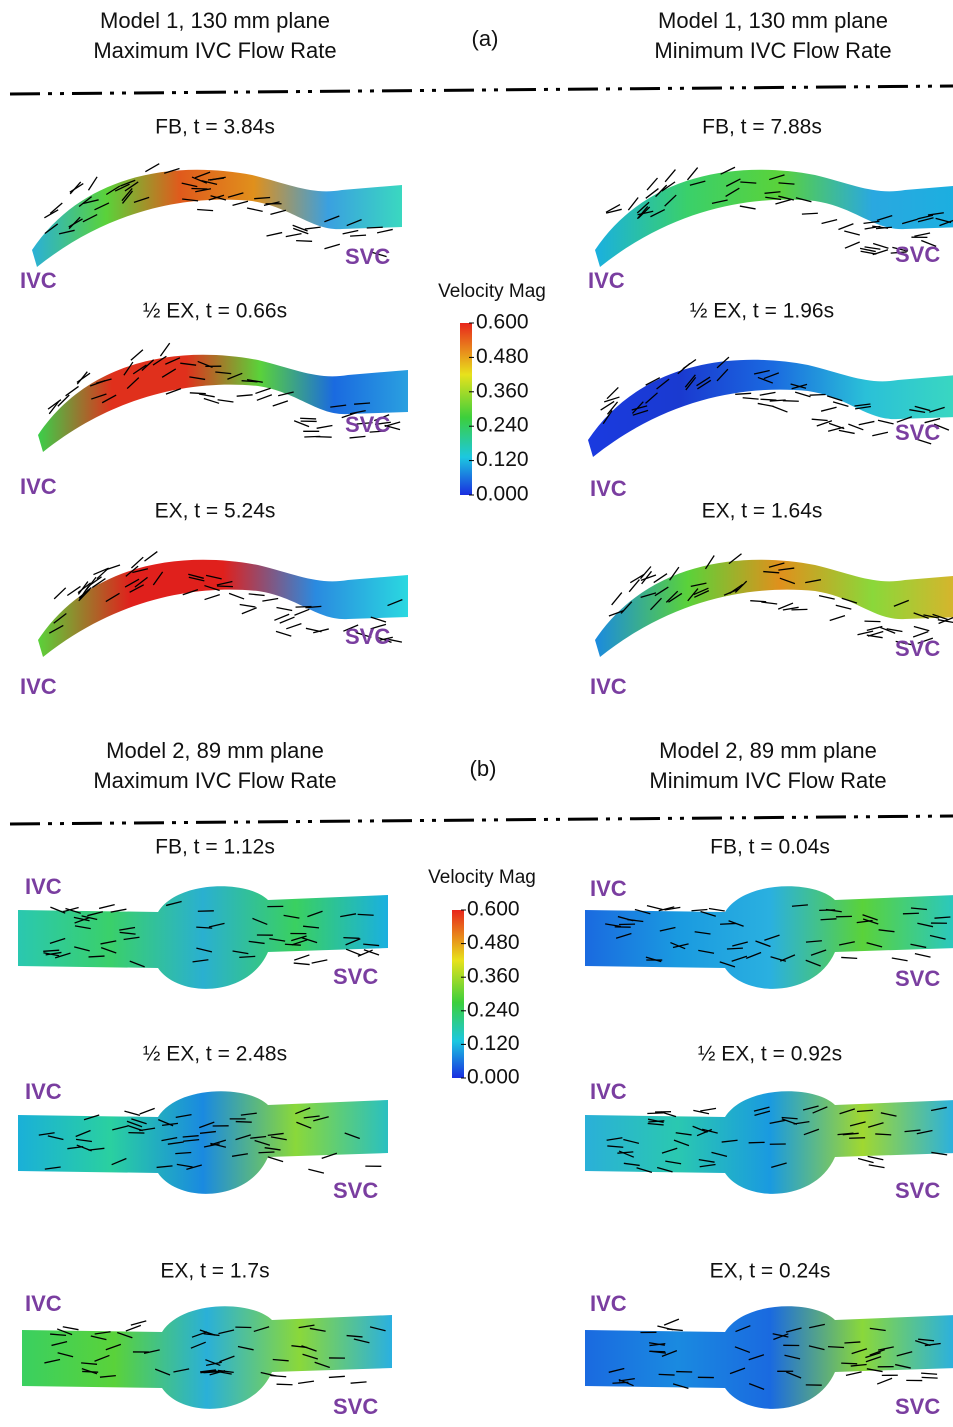 This screenshot has width=953, height=1427. What do you see at coordinates (772, 50) in the screenshot?
I see `column-header: Minimum IVC Flow Rate` at bounding box center [772, 50].